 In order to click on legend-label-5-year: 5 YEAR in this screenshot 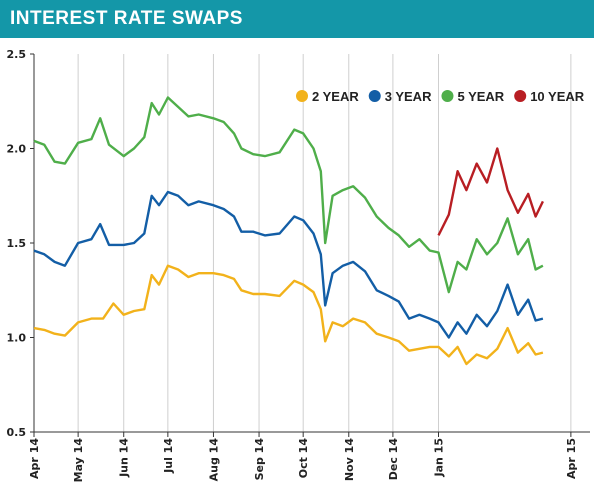, I will do `click(480, 96)`.